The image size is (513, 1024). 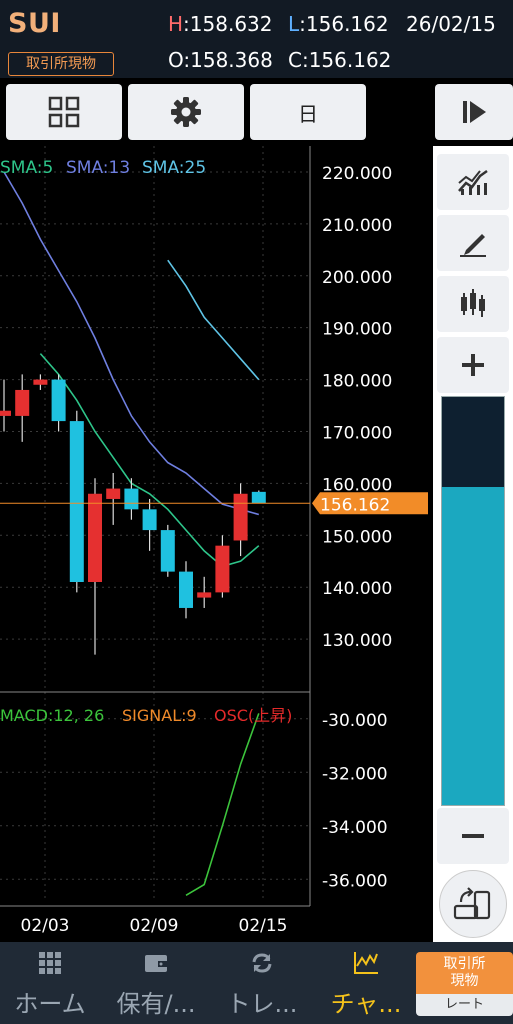 I want to click on plus-icon, so click(x=473, y=365).